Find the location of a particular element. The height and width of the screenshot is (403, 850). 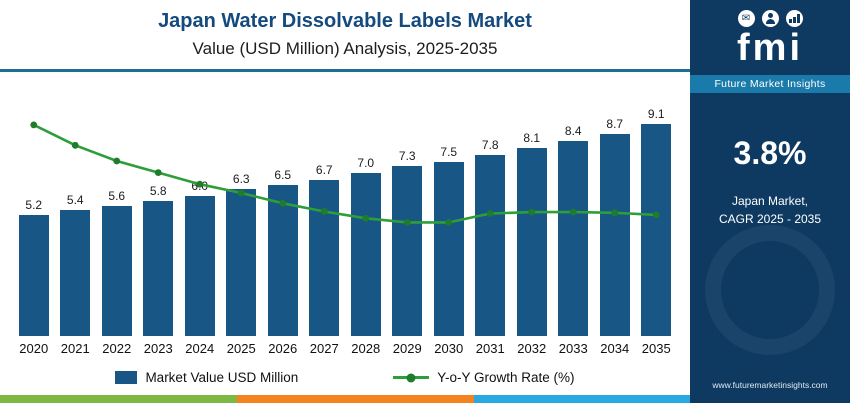

logo-caption: Future Market Insights is located at coordinates (770, 83).